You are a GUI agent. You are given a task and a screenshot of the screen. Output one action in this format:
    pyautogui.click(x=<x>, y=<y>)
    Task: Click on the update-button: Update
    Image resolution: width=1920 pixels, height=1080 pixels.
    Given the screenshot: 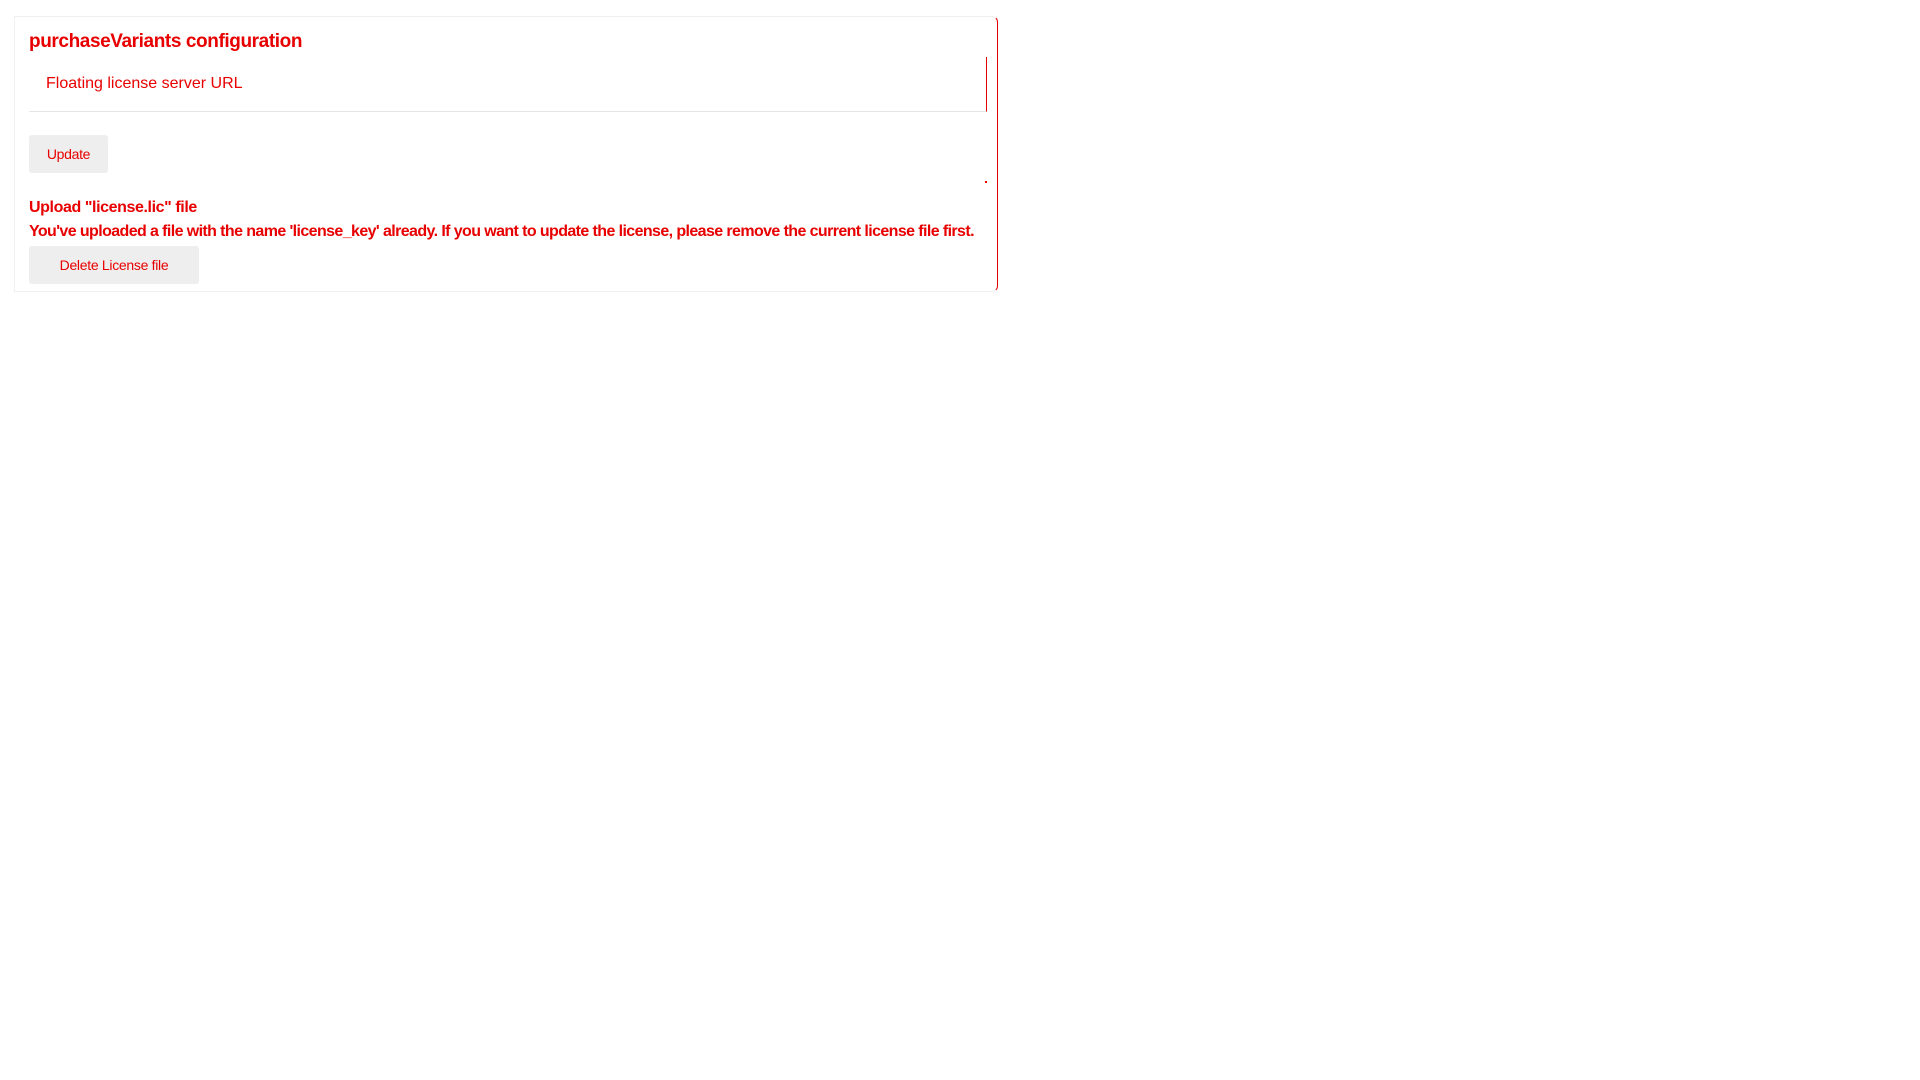 What is the action you would take?
    pyautogui.click(x=68, y=154)
    